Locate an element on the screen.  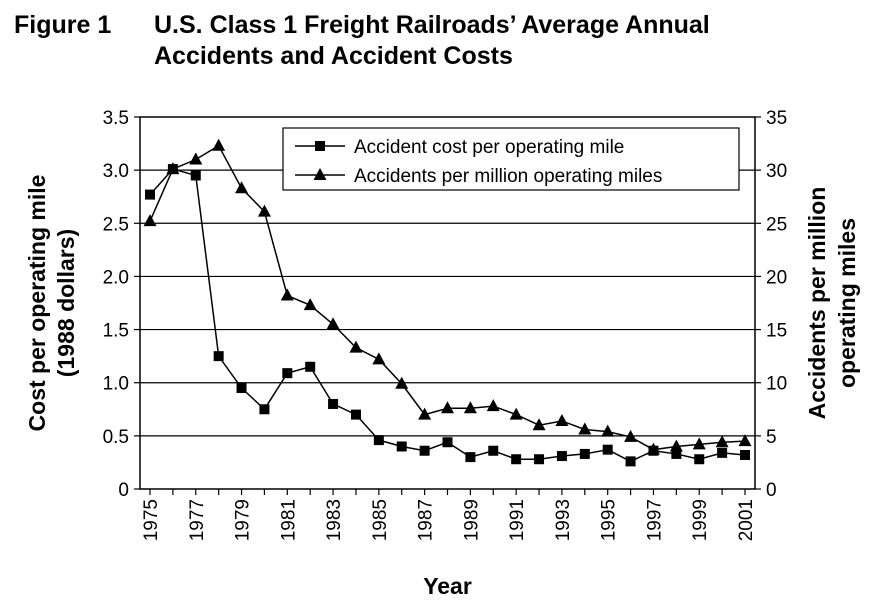
x-tick-label: 1997 is located at coordinates (654, 520).